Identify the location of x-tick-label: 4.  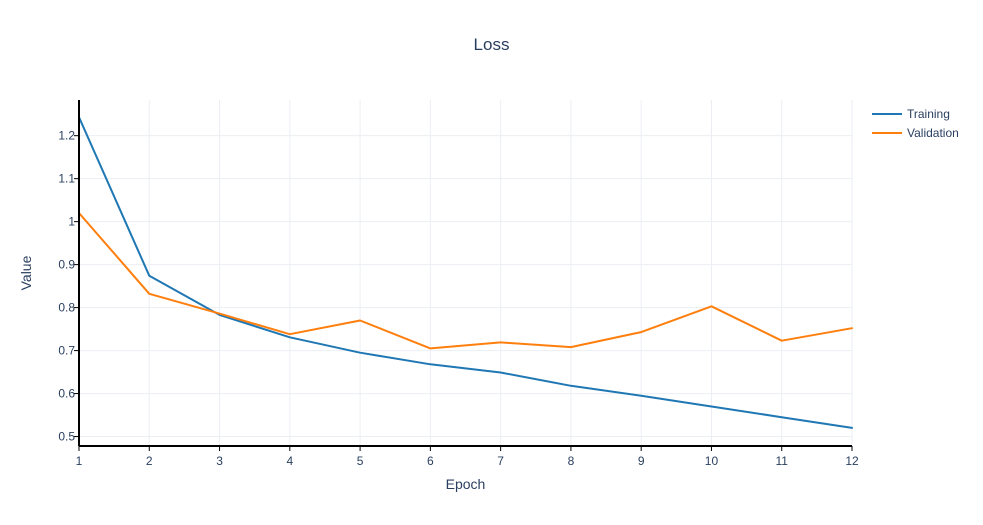
(289, 461).